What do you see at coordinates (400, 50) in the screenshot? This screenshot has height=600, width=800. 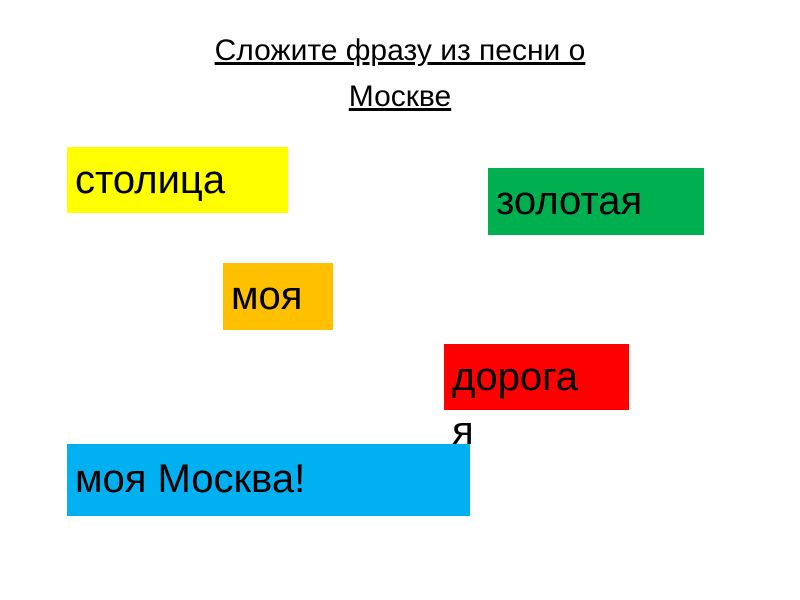 I see `title-line-1: Сложите фразу из песни о` at bounding box center [400, 50].